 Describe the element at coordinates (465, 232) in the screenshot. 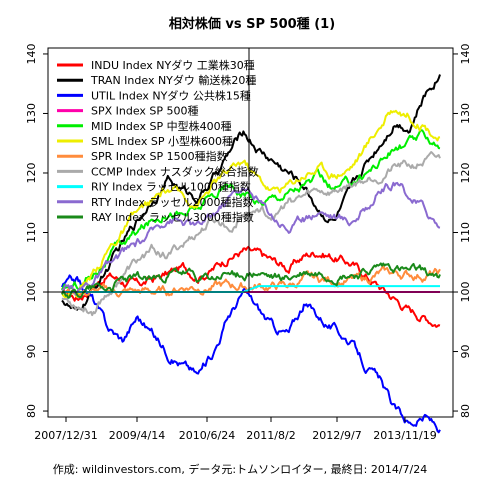

I see `y-tick-label-right: 110` at that location.